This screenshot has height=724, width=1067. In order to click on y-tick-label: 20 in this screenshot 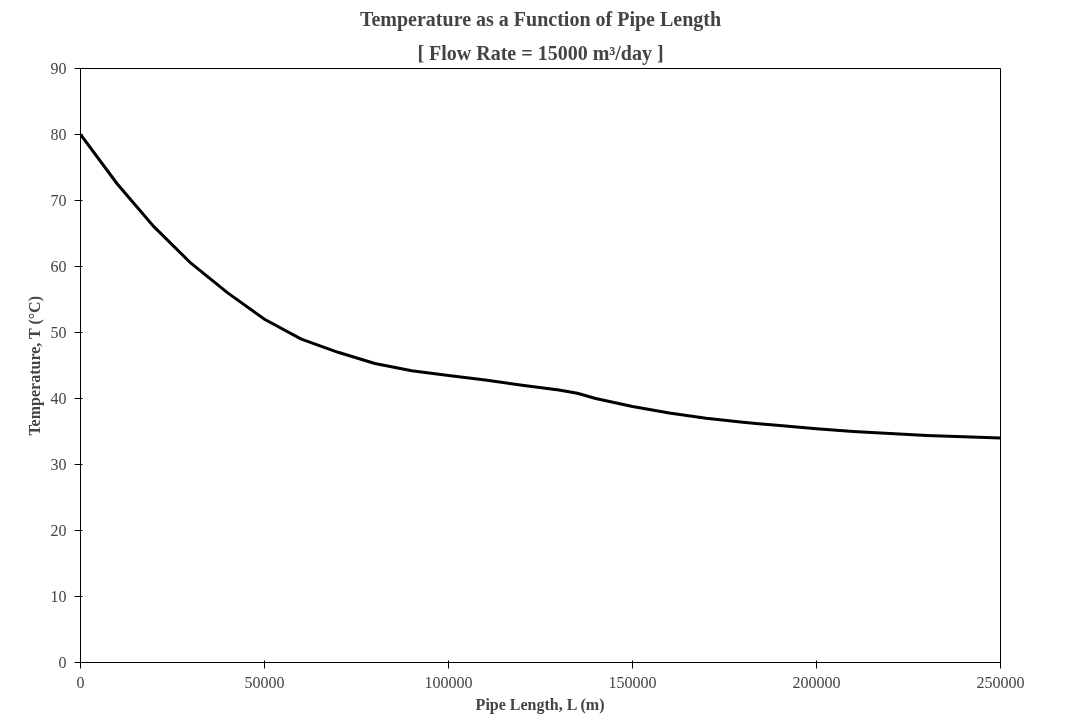, I will do `click(58, 530)`.